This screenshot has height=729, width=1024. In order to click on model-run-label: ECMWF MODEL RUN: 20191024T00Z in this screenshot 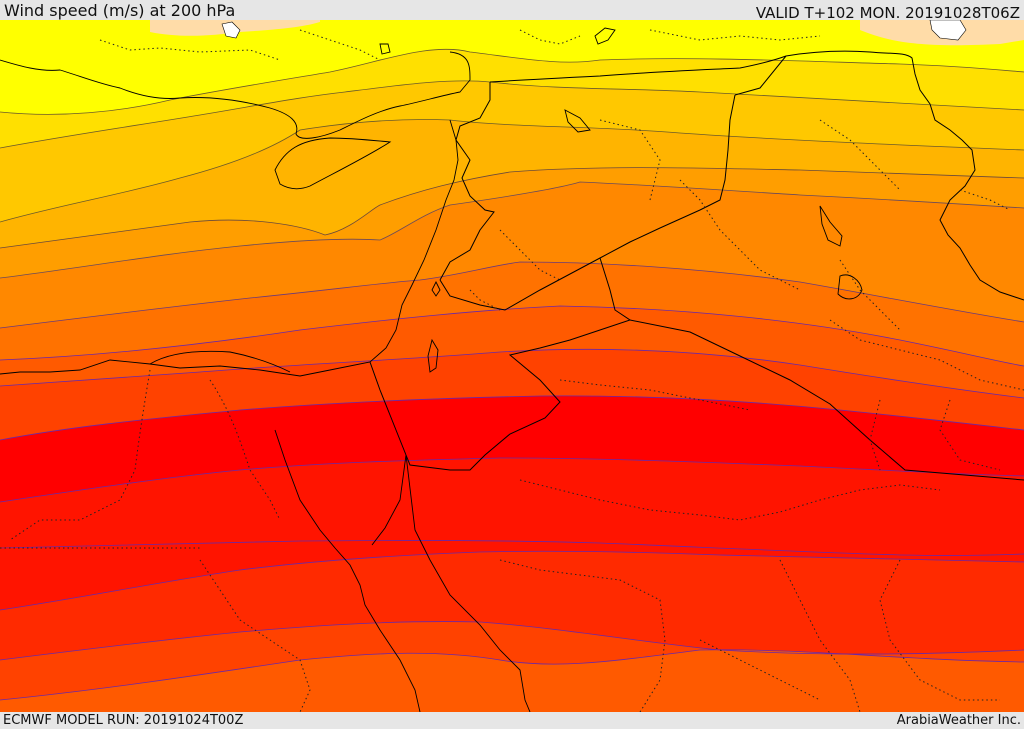, I will do `click(123, 720)`.